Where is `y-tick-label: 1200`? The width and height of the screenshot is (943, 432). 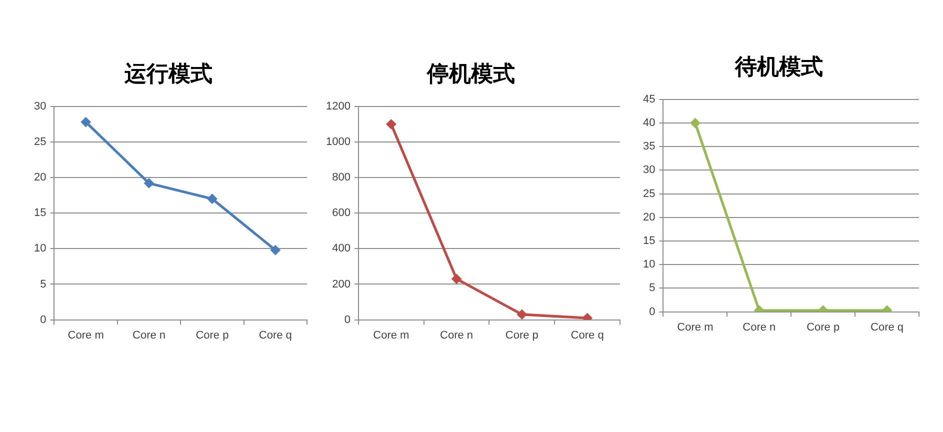
y-tick-label: 1200 is located at coordinates (338, 106).